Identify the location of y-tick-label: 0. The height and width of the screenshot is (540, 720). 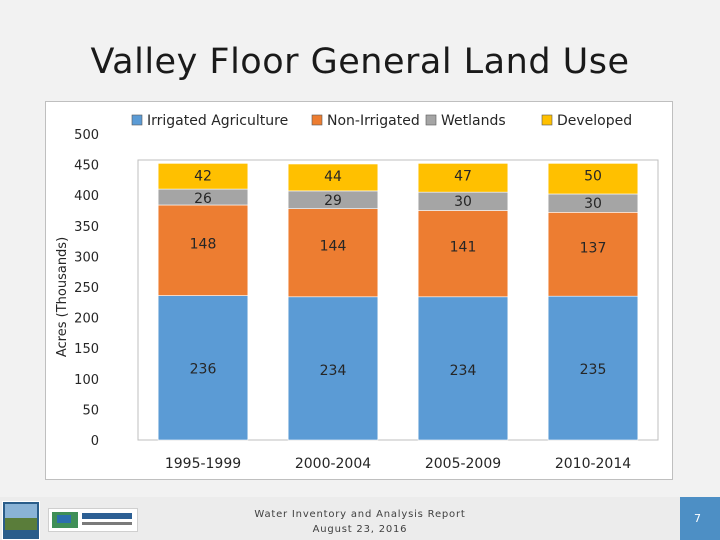
(95, 441).